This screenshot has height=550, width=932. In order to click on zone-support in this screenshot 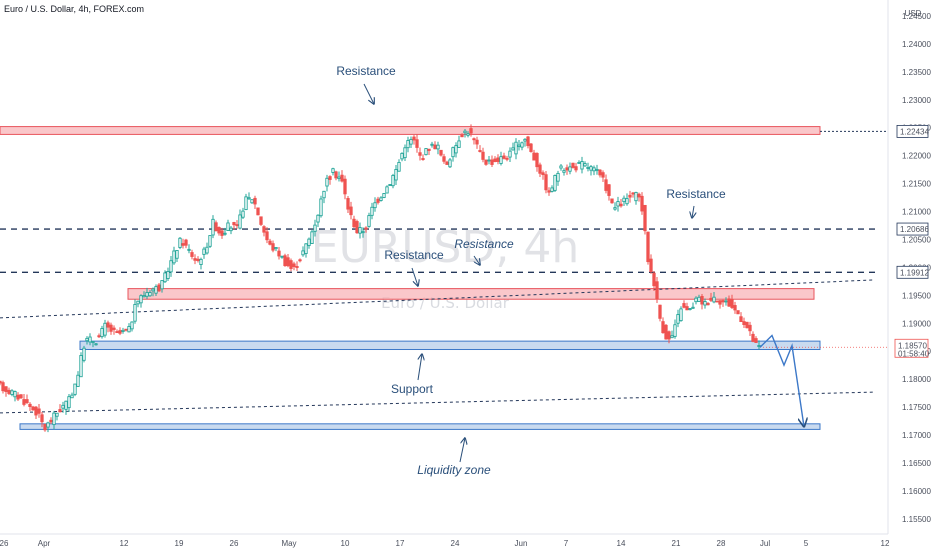, I will do `click(450, 345)`.